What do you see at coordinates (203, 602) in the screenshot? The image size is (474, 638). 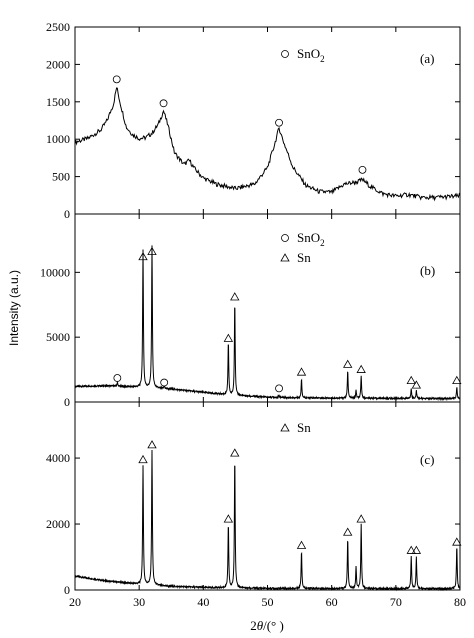 I see `x-tick-label: 40` at bounding box center [203, 602].